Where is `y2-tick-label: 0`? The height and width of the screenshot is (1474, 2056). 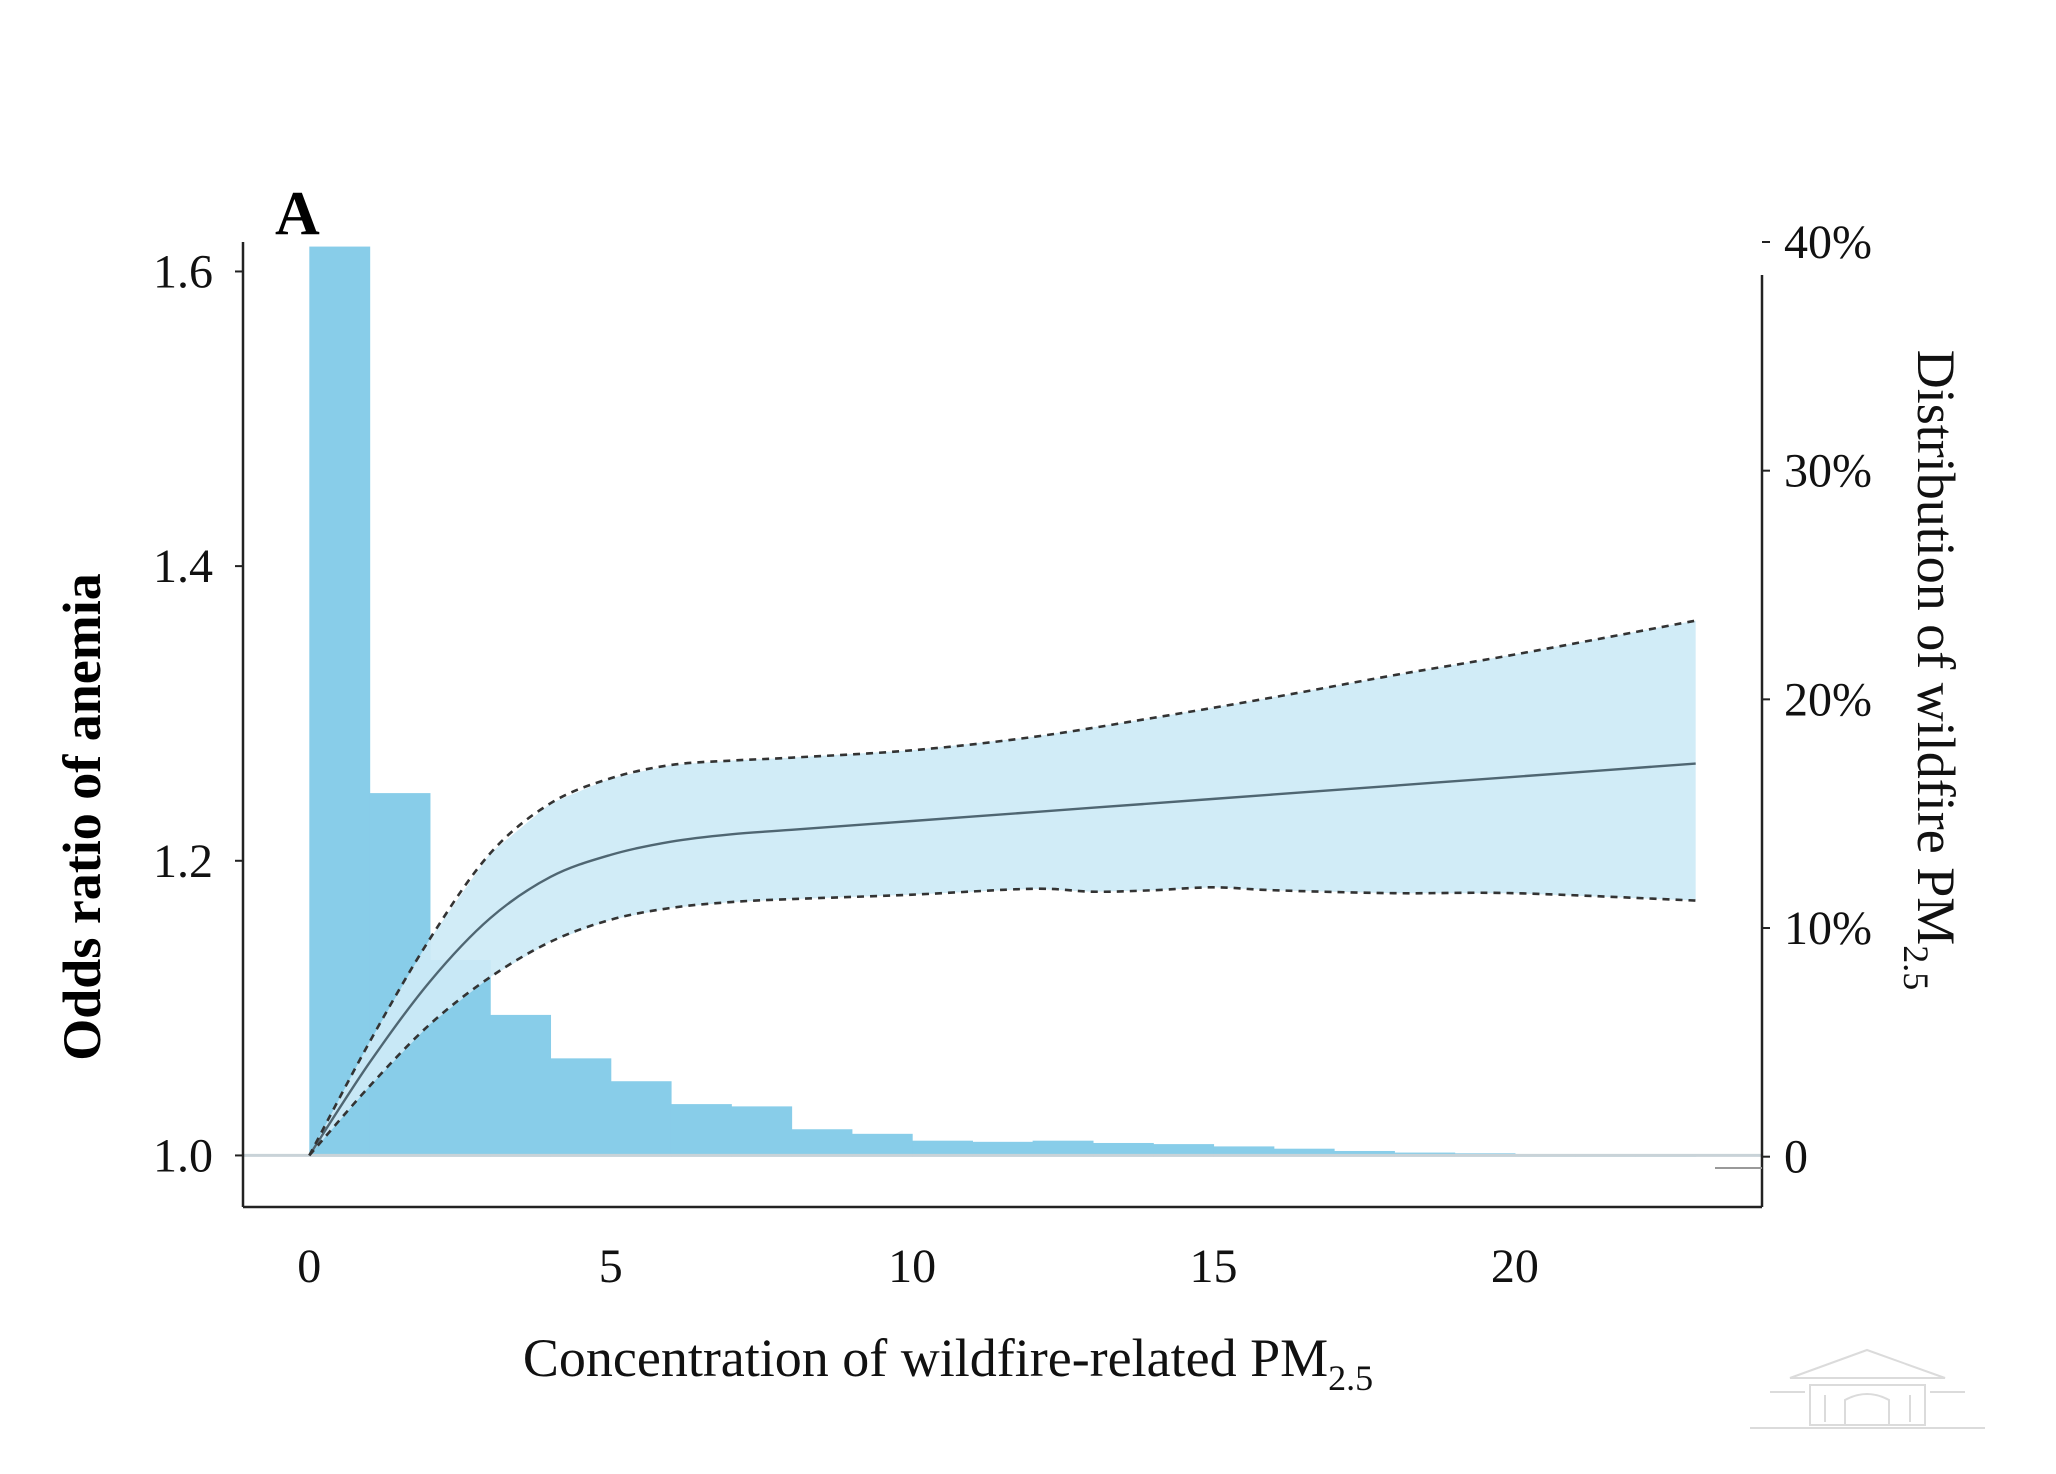
y2-tick-label: 0 is located at coordinates (1796, 1157).